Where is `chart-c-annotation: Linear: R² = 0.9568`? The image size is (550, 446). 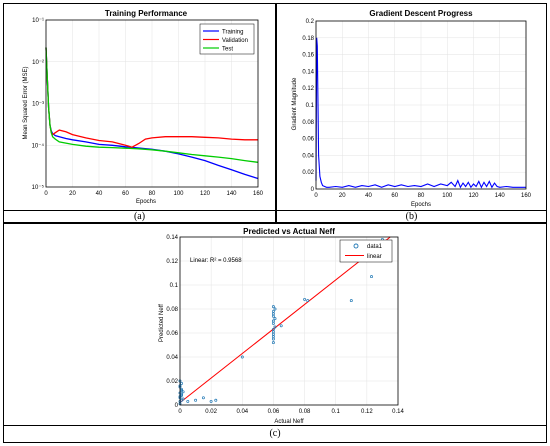 chart-c-annotation: Linear: R² = 0.9568 is located at coordinates (216, 261).